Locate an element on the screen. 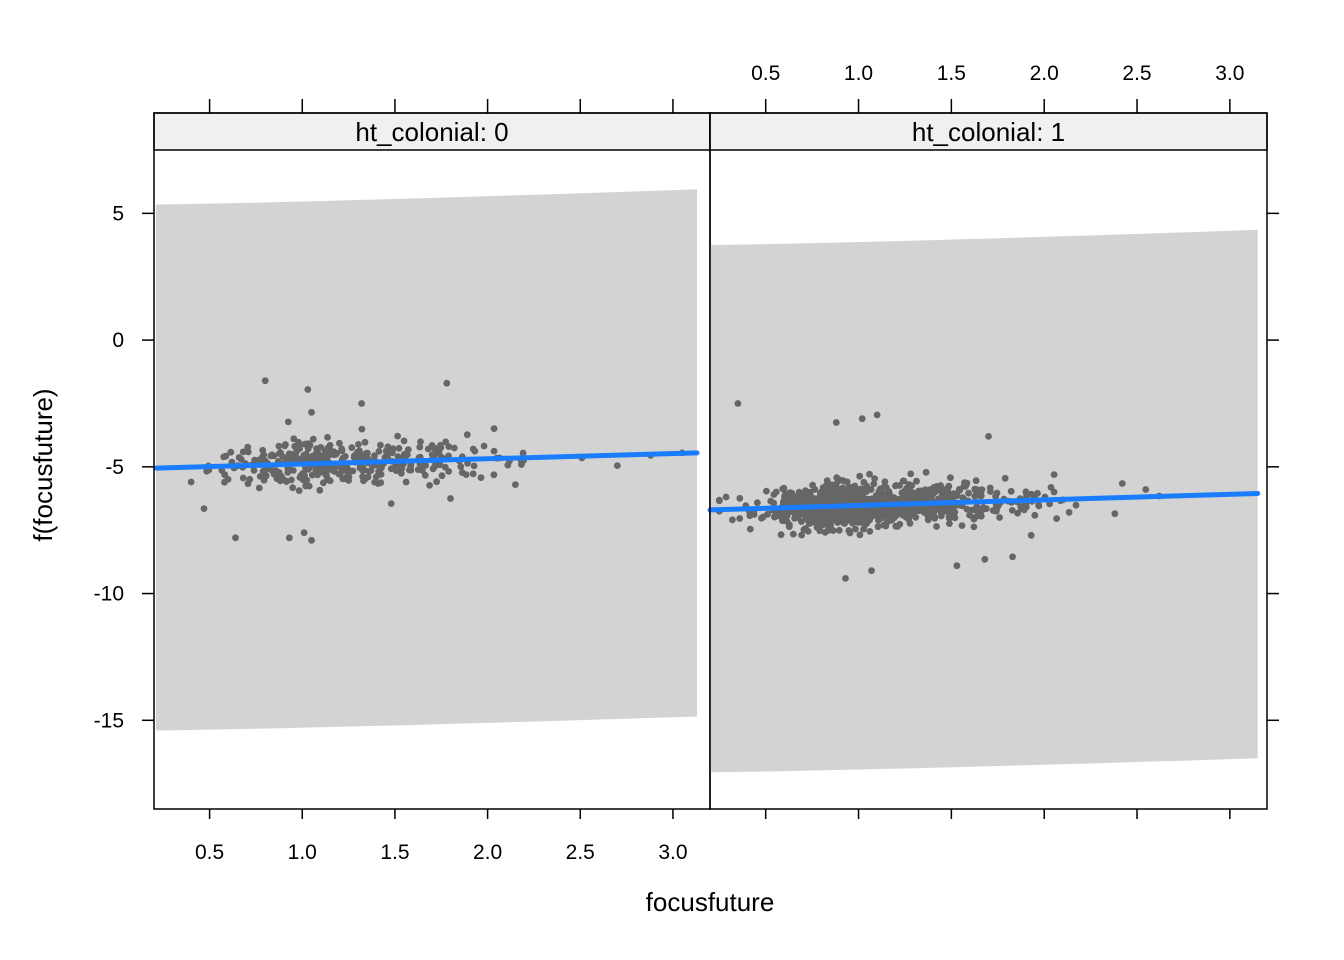  x-tick-label: 2.5 is located at coordinates (1136, 73).